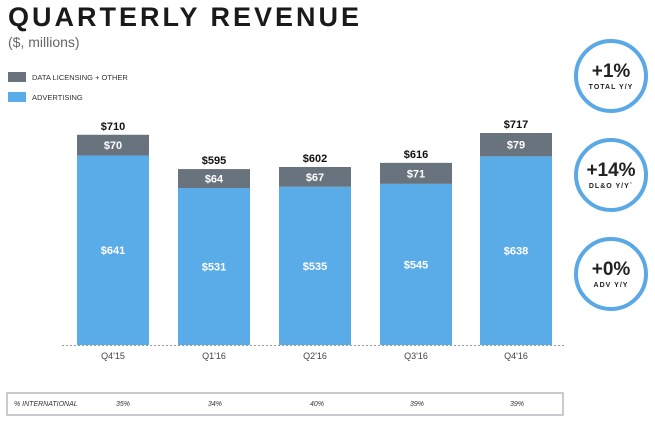 This screenshot has height=425, width=655. What do you see at coordinates (416, 356) in the screenshot?
I see `x-tick-label: Q3'16` at bounding box center [416, 356].